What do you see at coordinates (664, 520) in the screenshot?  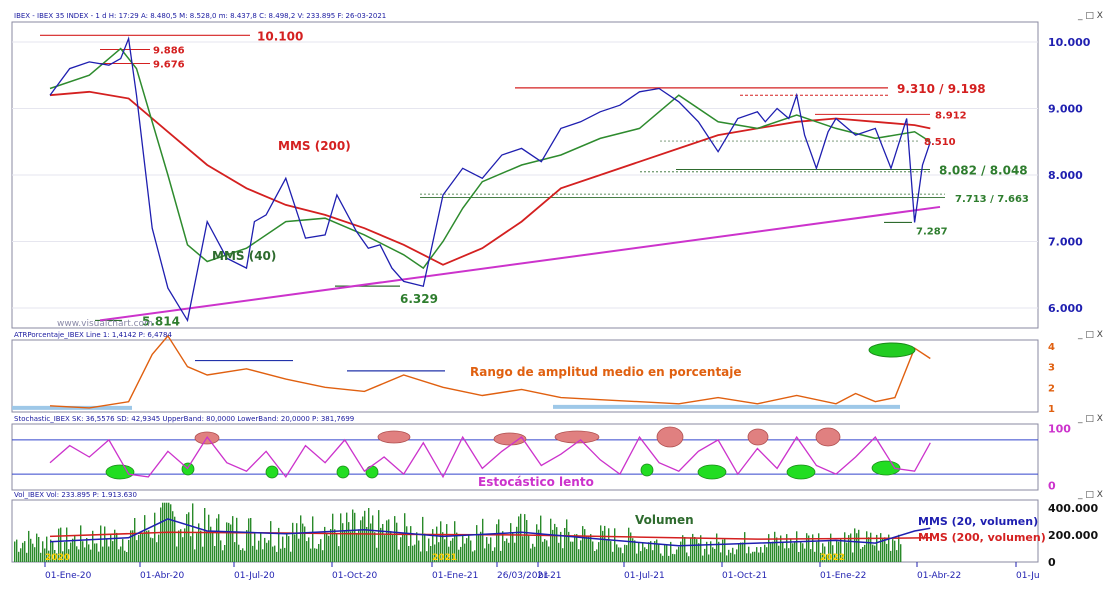 I see `volume-description-label: Volumen` at bounding box center [664, 520].